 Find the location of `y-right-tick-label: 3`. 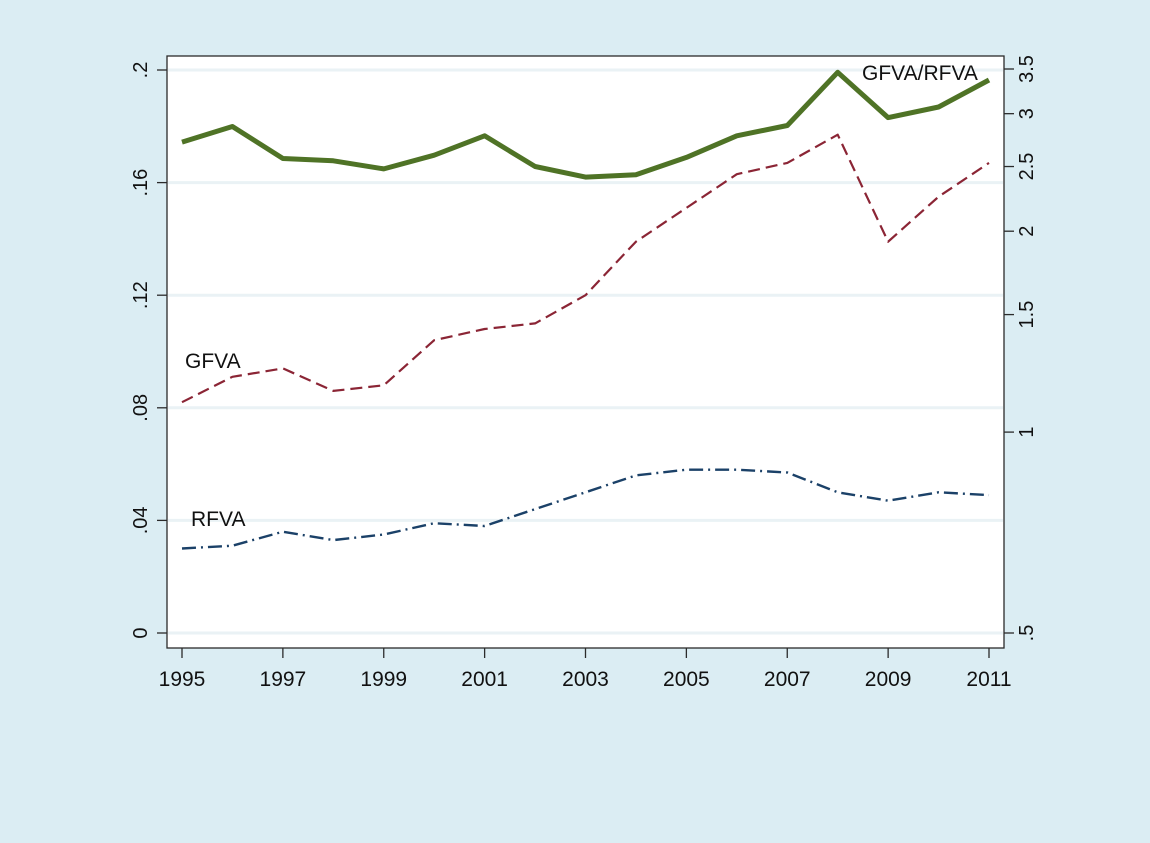

y-right-tick-label: 3 is located at coordinates (1027, 113).